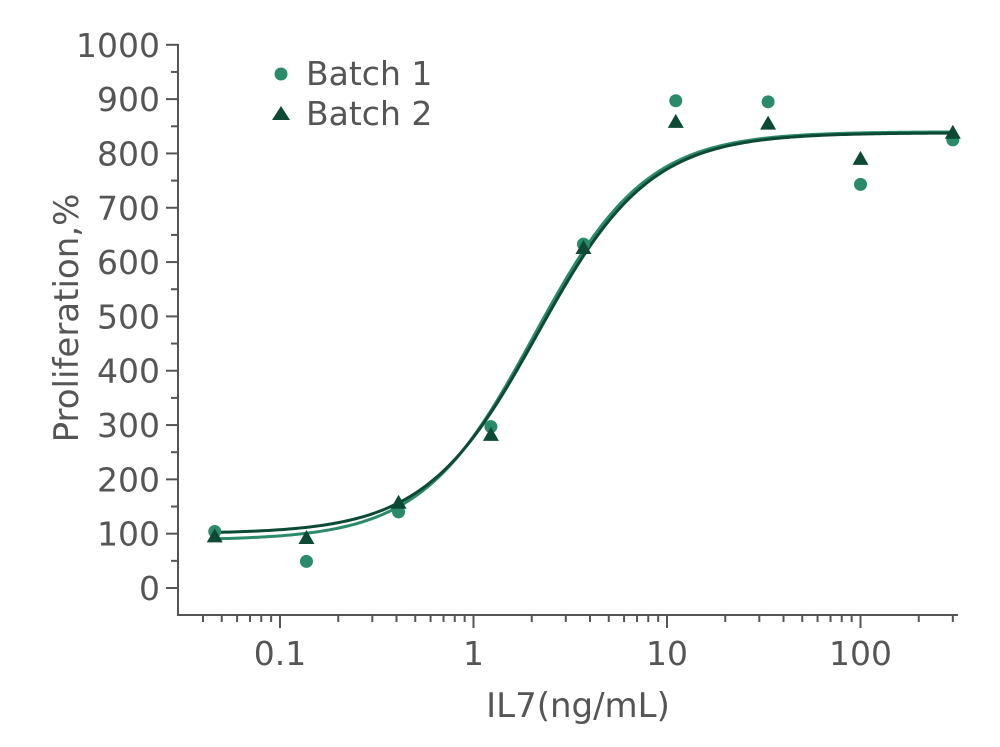 The image size is (1000, 747). I want to click on x-tick-label: 10, so click(667, 653).